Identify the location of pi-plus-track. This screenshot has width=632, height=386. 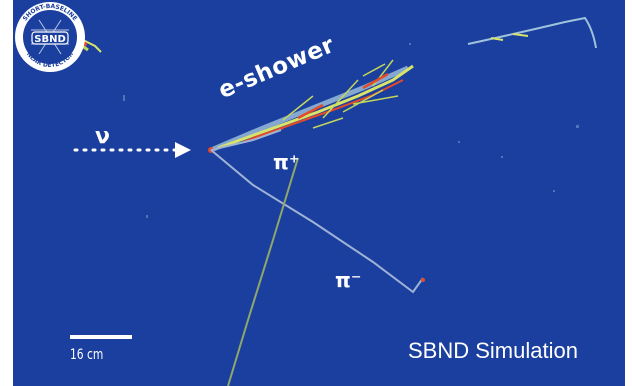
(246, 140).